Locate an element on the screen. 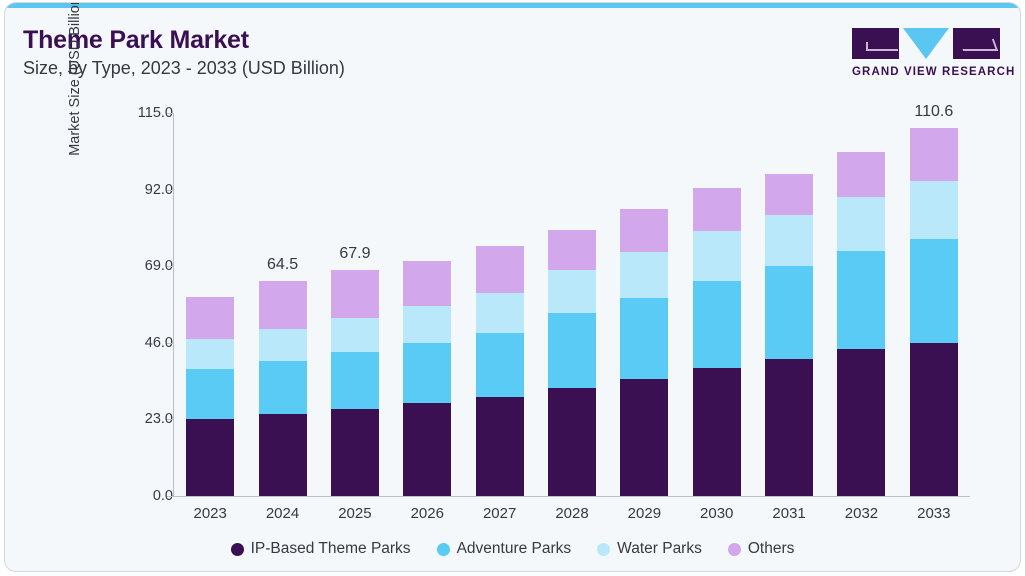  y-axis-title-text: Market Size (USD Billion) is located at coordinates (75, 79).